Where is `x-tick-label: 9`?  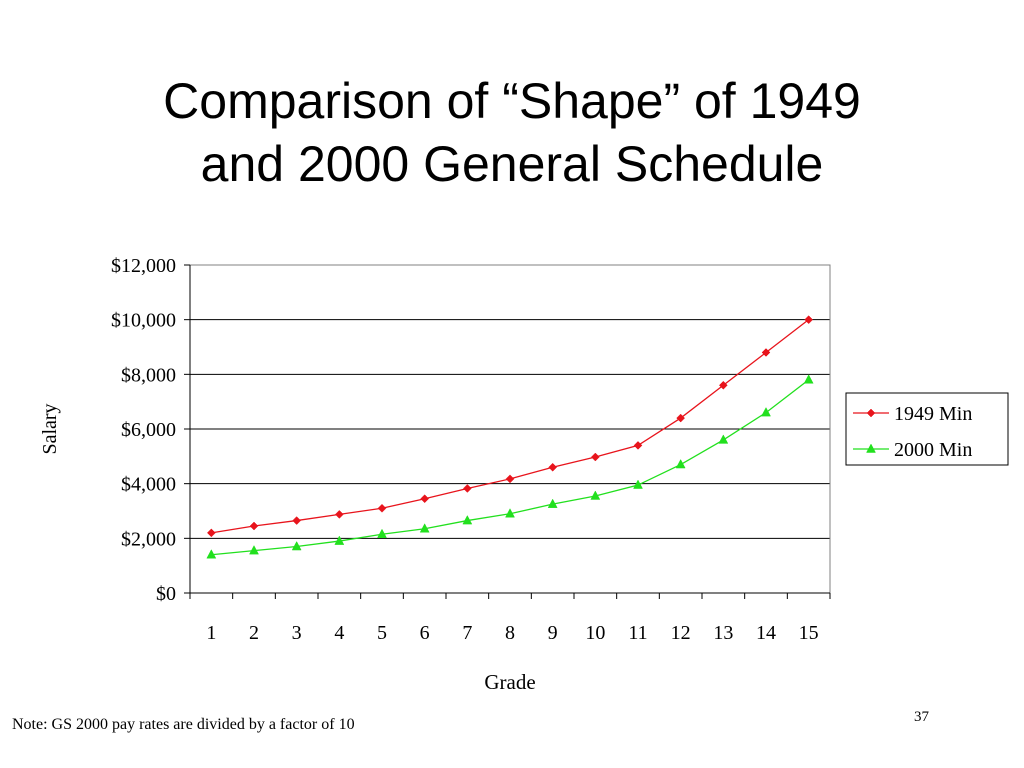
x-tick-label: 9 is located at coordinates (553, 633).